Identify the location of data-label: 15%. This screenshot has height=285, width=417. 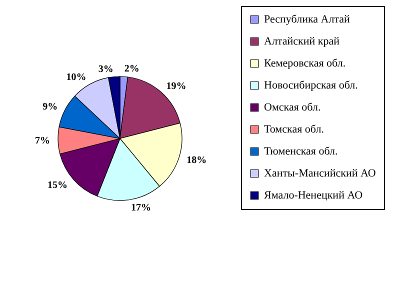
(57, 185).